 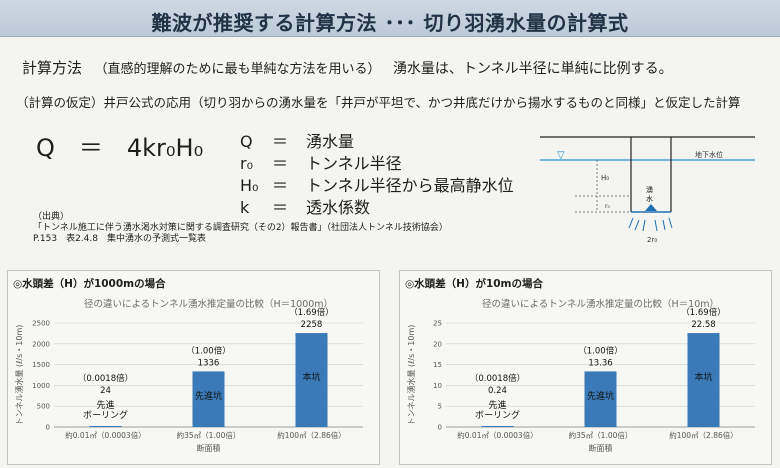 I want to click on value-label: 2258, so click(x=312, y=325).